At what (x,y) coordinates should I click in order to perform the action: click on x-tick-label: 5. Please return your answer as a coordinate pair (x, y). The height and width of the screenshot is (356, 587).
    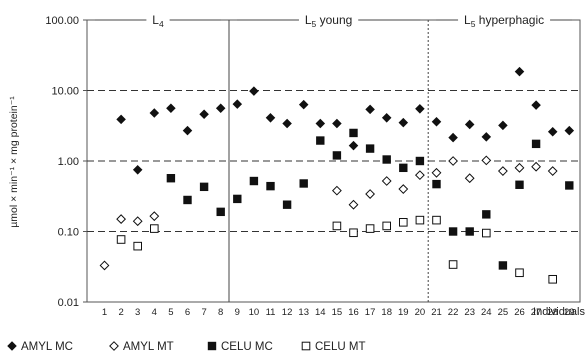
    Looking at the image, I should click on (170, 312).